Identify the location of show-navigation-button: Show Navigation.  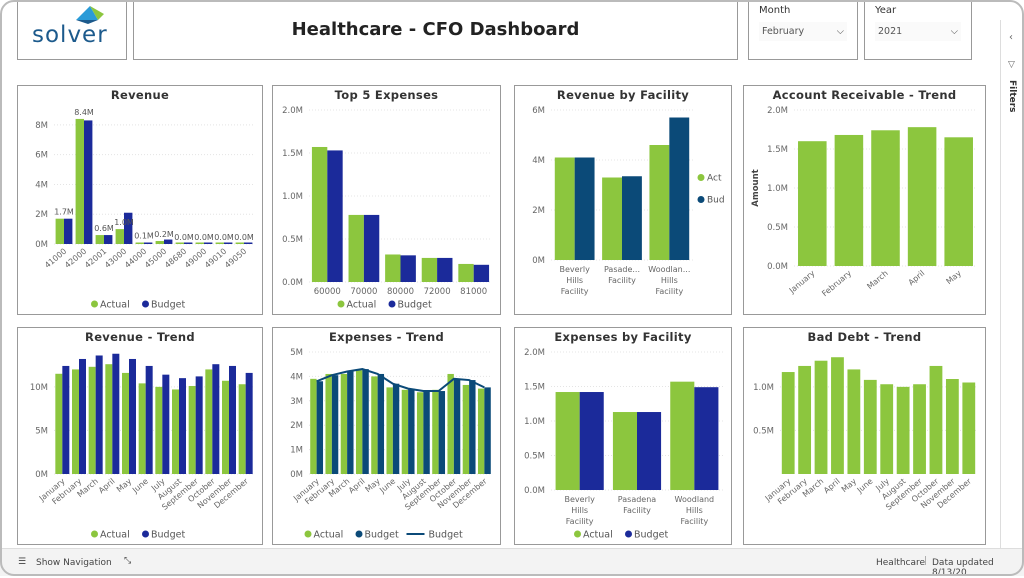
(74, 563).